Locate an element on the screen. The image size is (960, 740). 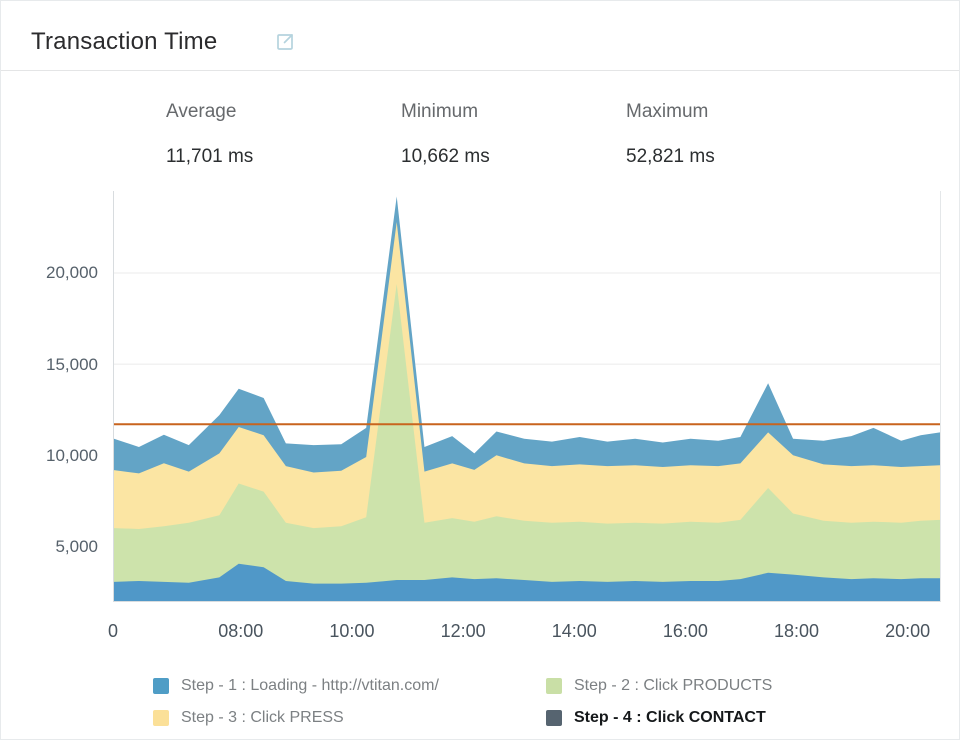
stat-minimum-label: Minimum is located at coordinates (440, 111).